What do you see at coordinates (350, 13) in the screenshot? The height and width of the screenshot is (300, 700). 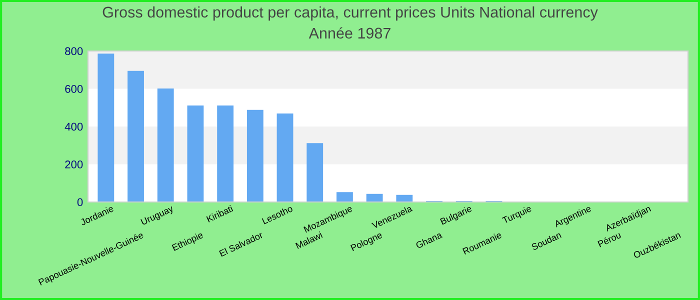 I see `chart-title: Gross domestic product per capita, current prices Units National currency` at bounding box center [350, 13].